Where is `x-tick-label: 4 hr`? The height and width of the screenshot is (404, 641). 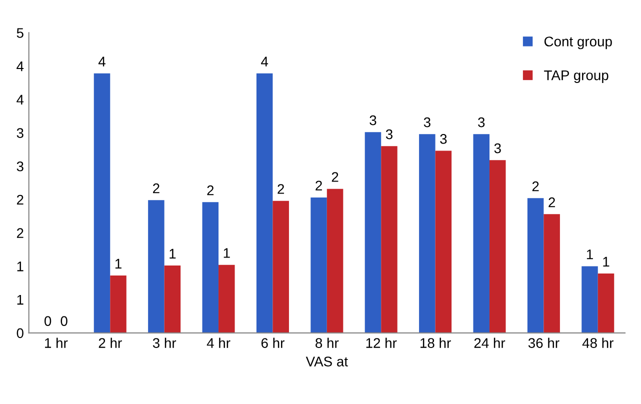
x-tick-label: 4 hr is located at coordinates (218, 343).